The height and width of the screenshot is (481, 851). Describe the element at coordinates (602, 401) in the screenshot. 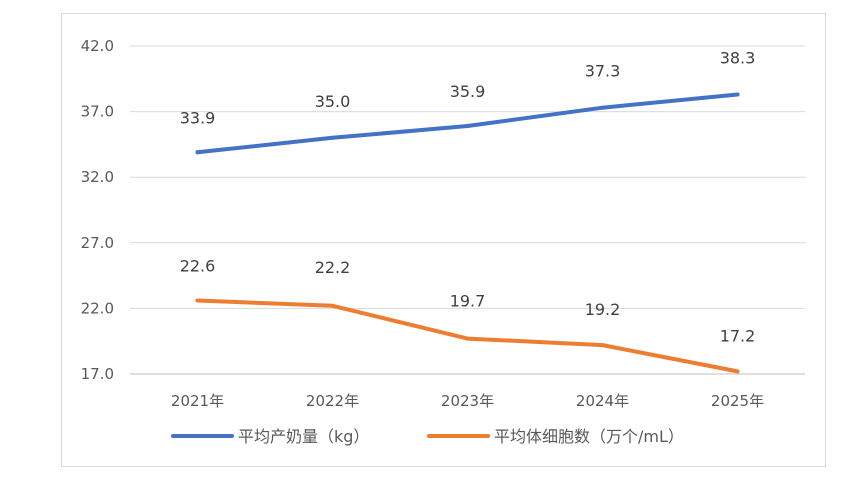

I see `x-tick-label: 2024年` at that location.